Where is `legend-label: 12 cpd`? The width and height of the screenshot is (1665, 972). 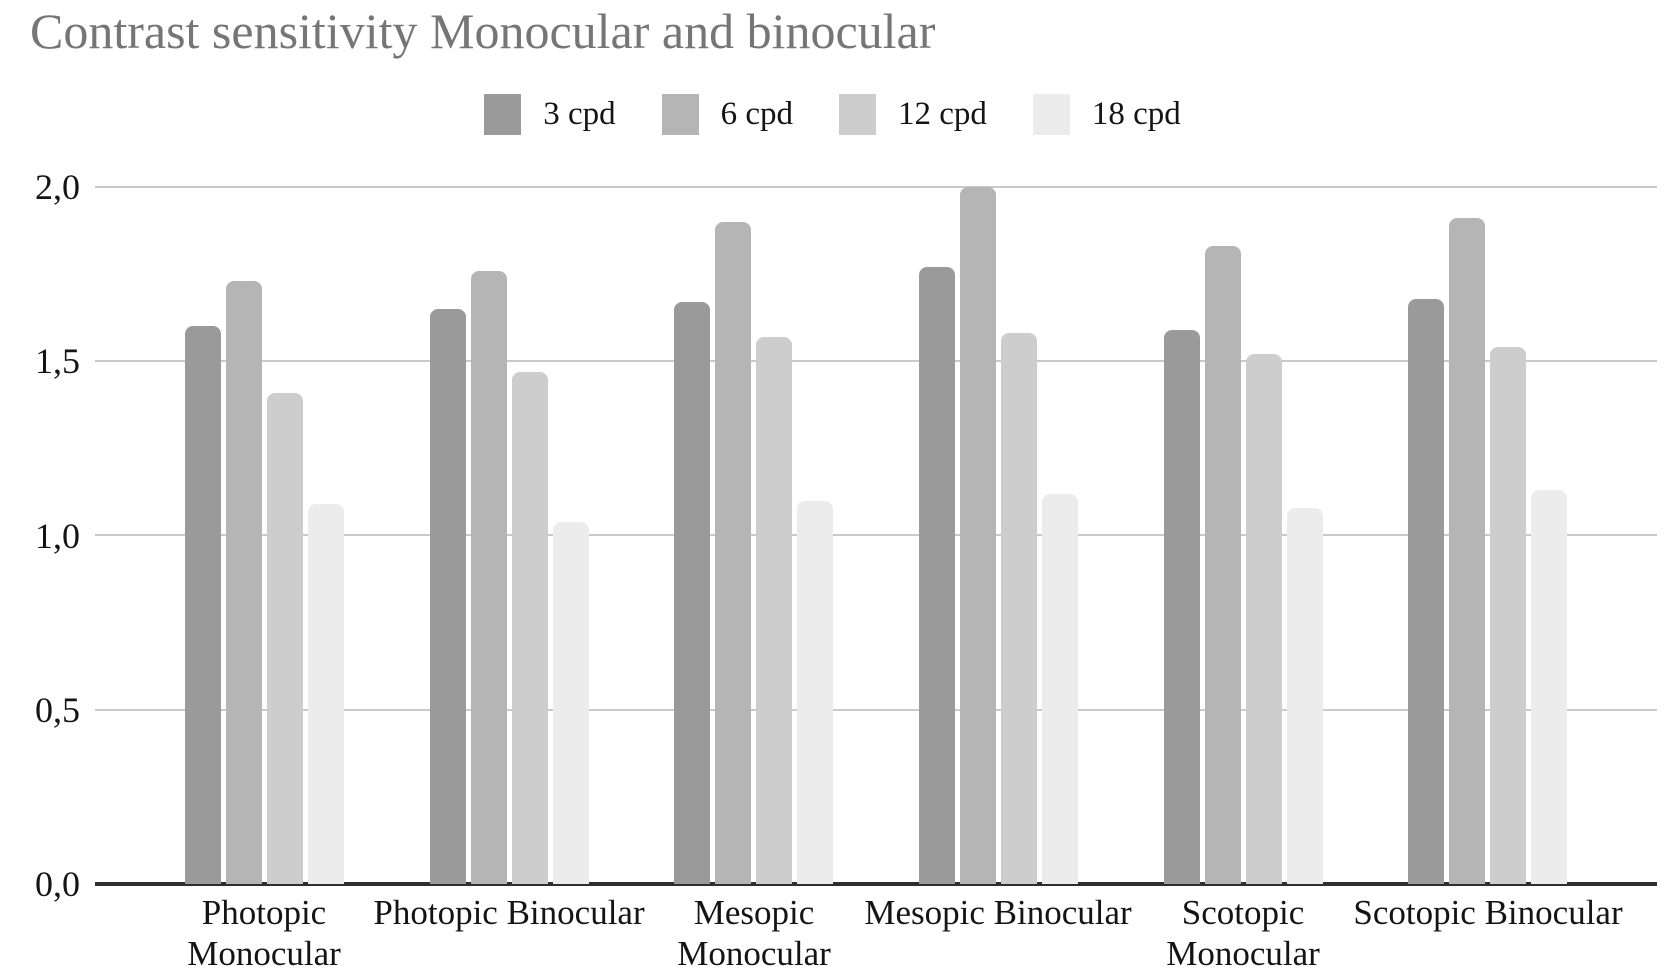 legend-label: 12 cpd is located at coordinates (942, 113).